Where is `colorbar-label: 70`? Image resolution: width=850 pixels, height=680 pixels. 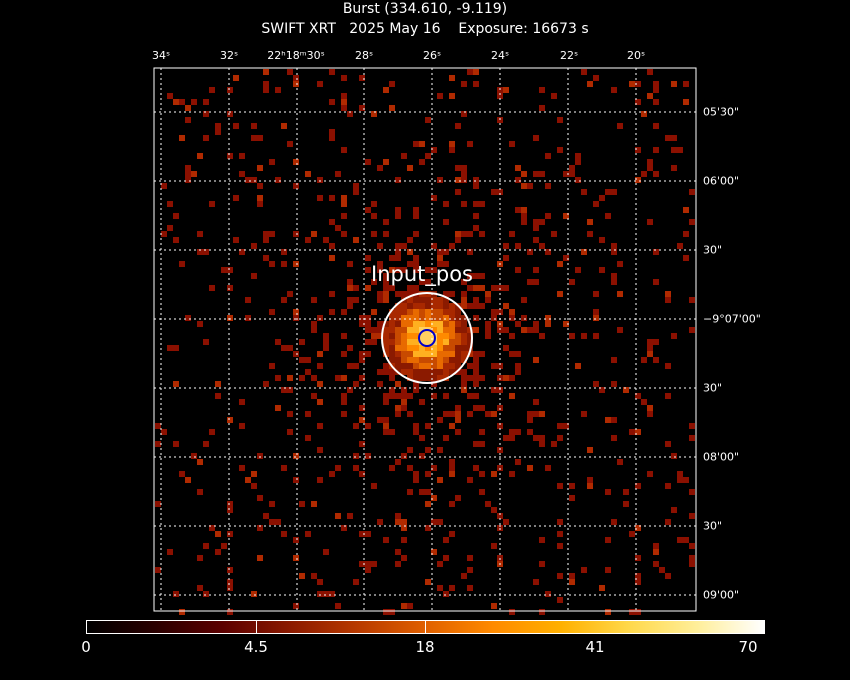
colorbar-label: 70 is located at coordinates (748, 647).